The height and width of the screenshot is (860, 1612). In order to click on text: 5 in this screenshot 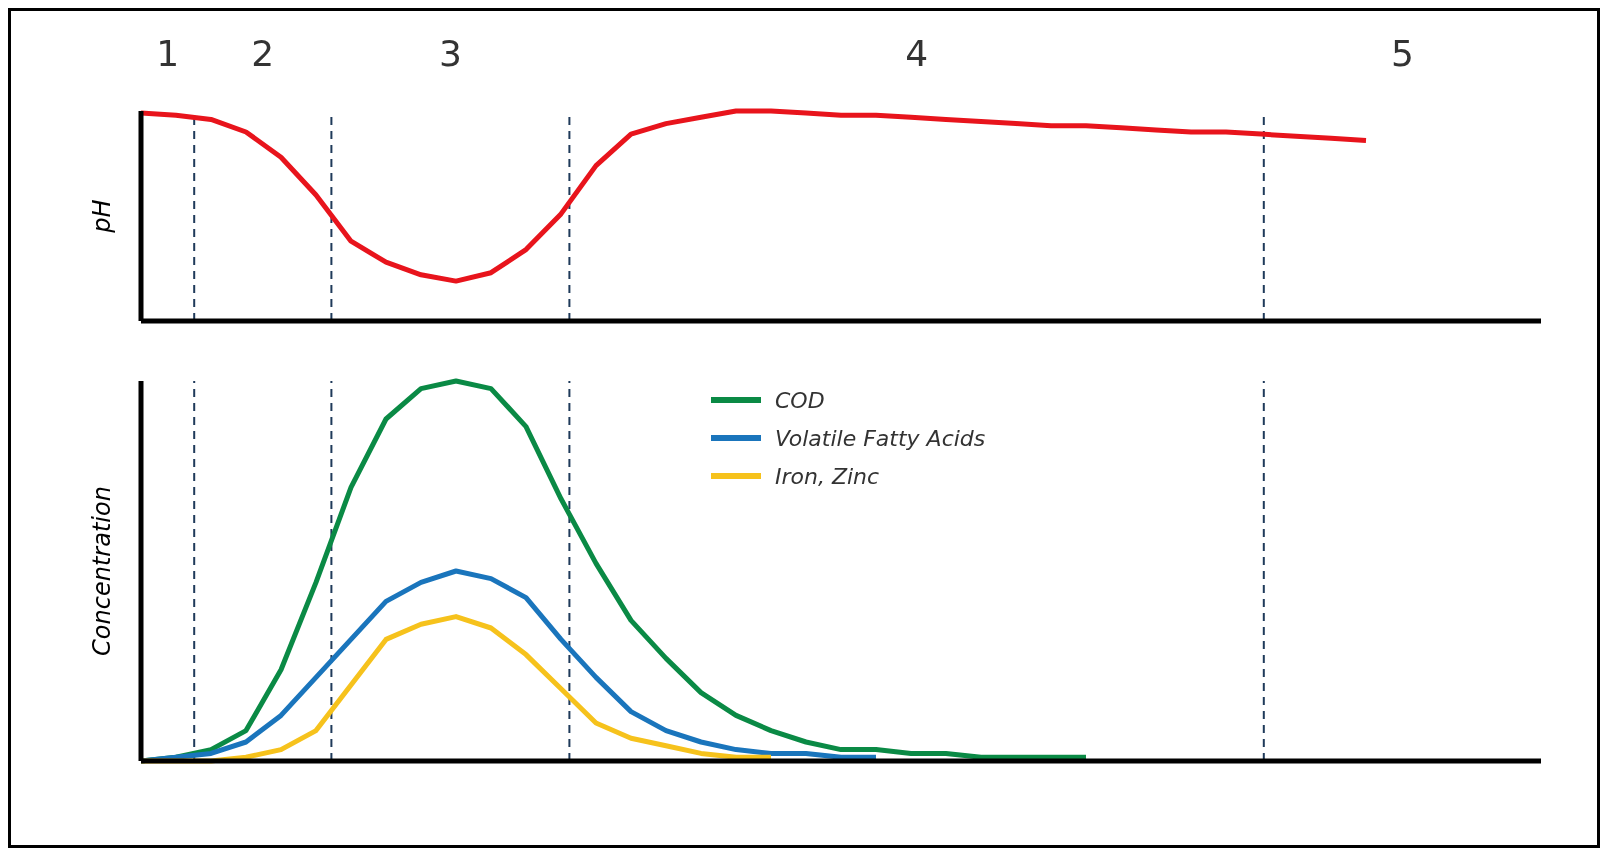, I will do `click(1402, 53)`.